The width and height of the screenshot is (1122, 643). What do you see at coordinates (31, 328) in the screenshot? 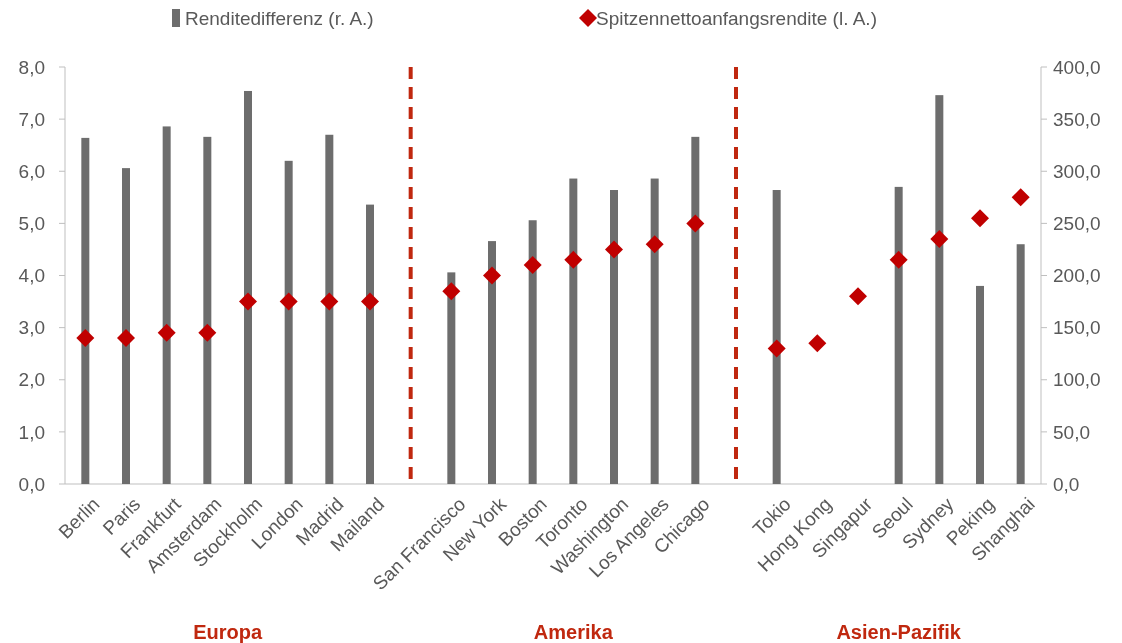
I see `y-tick-label: 3,0` at bounding box center [31, 328].